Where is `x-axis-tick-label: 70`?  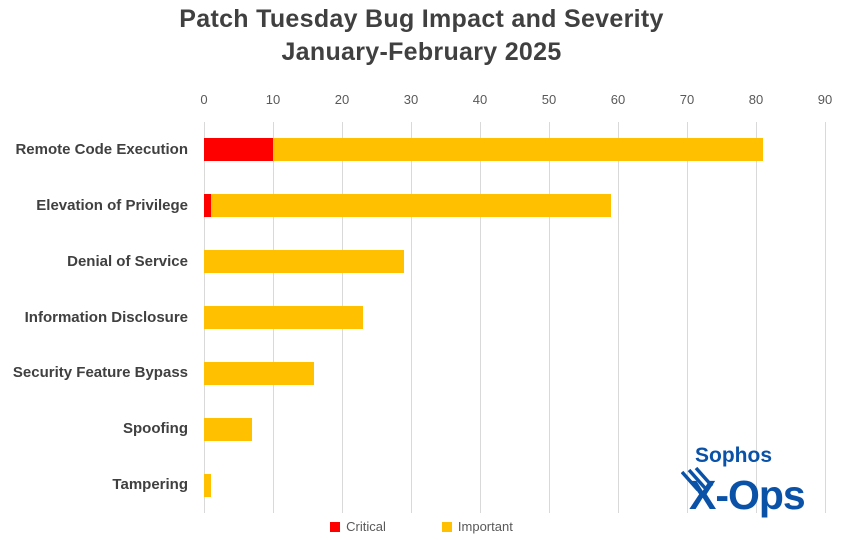
x-axis-tick-label: 70 is located at coordinates (687, 99).